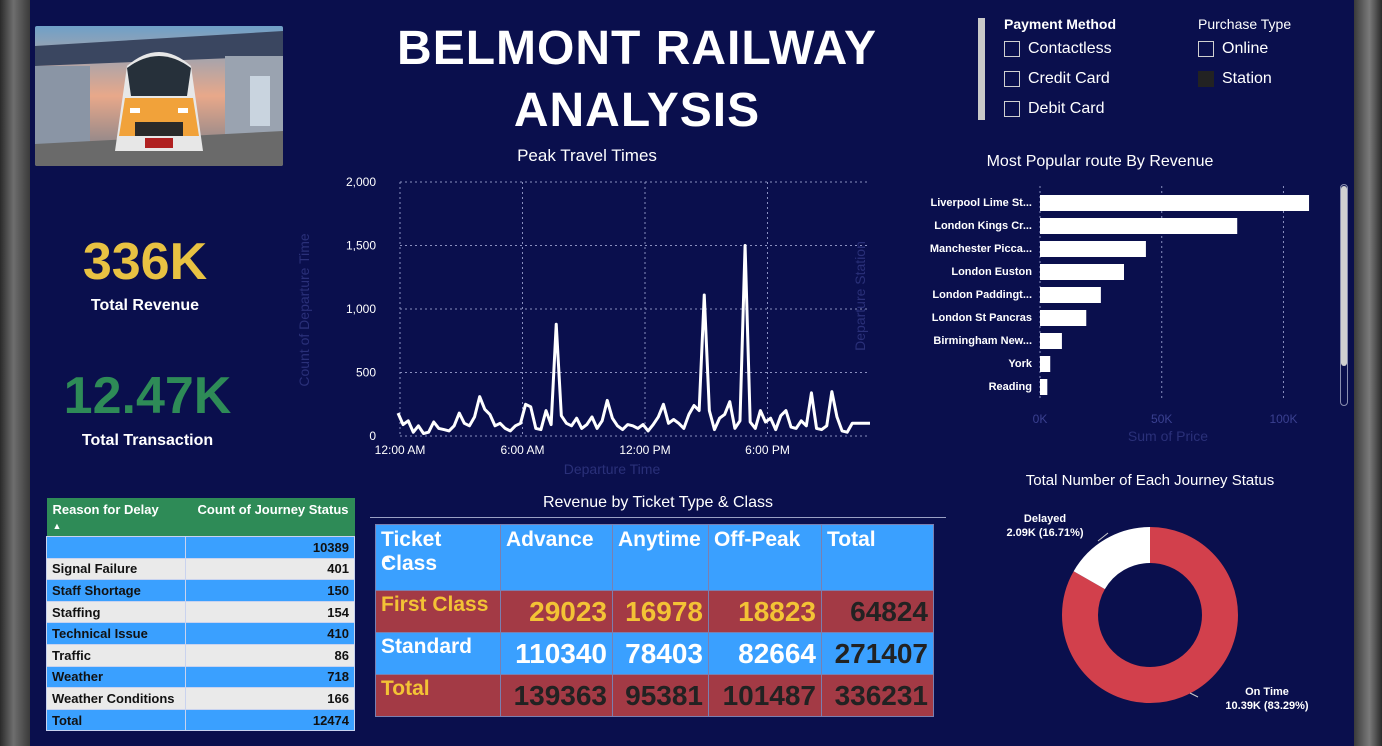 The image size is (1382, 746). Describe the element at coordinates (1150, 480) in the screenshot. I see `donut-title: Total Number of Each Journey Status` at that location.